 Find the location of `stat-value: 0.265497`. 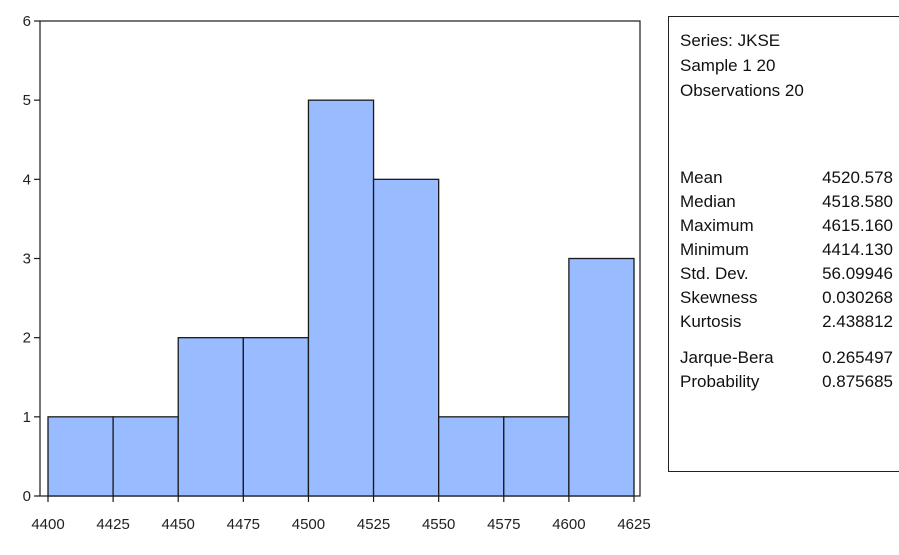

stat-value: 0.265497 is located at coordinates (857, 357).